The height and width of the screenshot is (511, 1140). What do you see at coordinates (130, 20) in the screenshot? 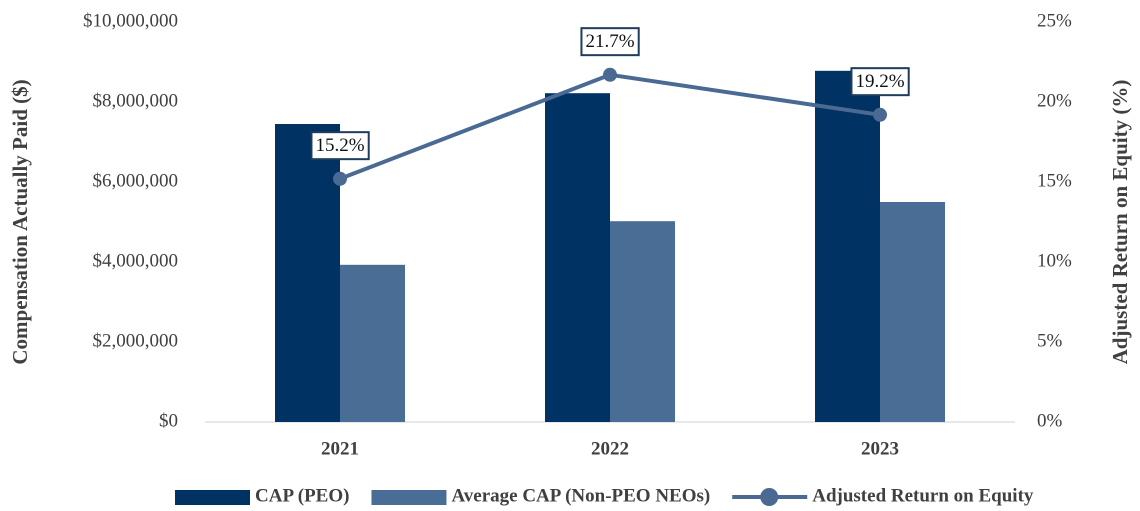
I see `y-tick-label: $10,000,000` at bounding box center [130, 20].